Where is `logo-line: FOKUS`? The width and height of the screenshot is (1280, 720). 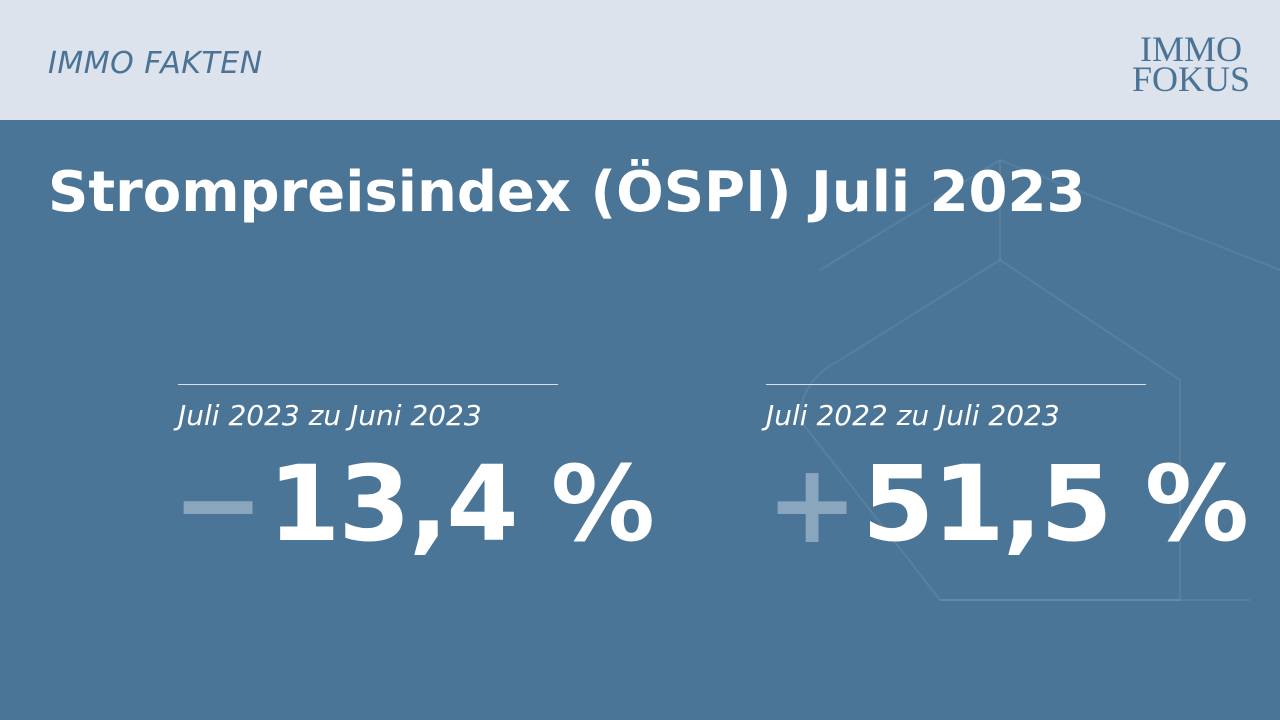 logo-line: FOKUS is located at coordinates (1190, 79).